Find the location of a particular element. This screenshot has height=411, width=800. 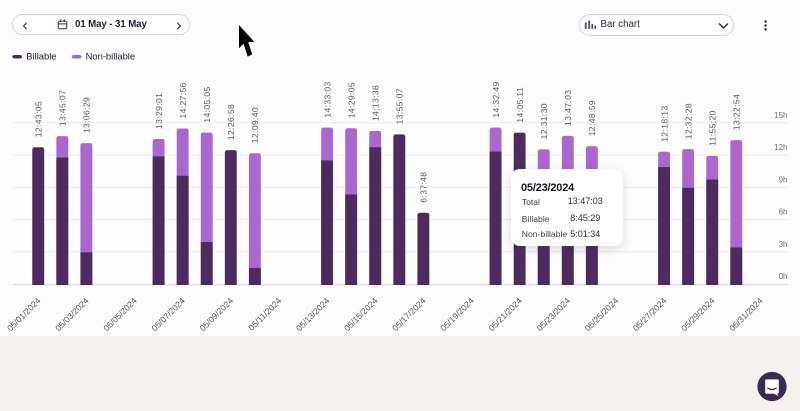

svg-text: 11:55:20 is located at coordinates (712, 128).